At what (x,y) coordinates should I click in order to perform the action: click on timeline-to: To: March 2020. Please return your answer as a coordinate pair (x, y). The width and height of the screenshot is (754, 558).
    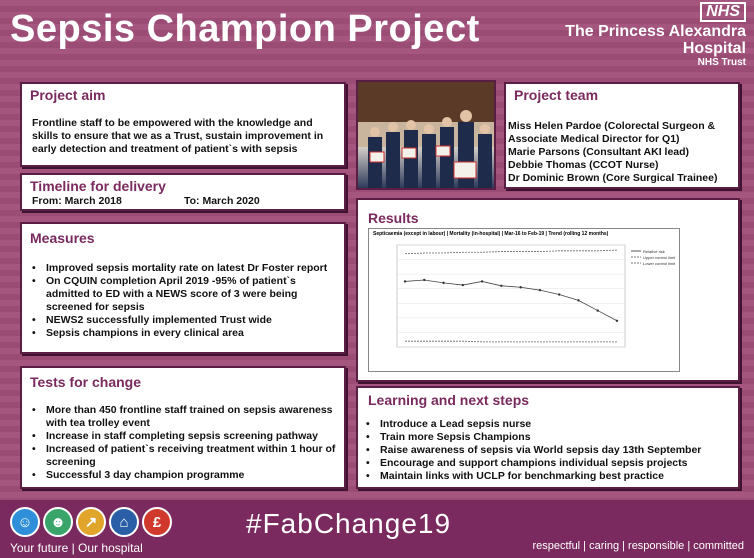
    Looking at the image, I should click on (222, 201).